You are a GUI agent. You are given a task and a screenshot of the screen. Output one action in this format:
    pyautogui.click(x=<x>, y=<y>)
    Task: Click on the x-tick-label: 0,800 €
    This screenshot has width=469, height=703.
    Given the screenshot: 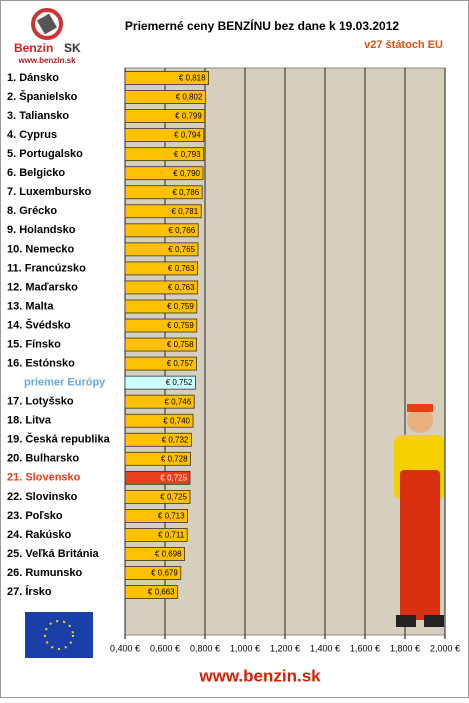 What is the action you would take?
    pyautogui.click(x=205, y=648)
    